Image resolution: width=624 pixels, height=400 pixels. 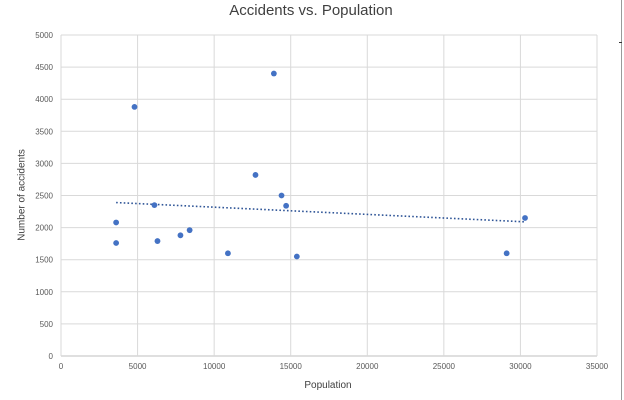 What do you see at coordinates (61, 366) in the screenshot?
I see `x-tick-label: 0` at bounding box center [61, 366].